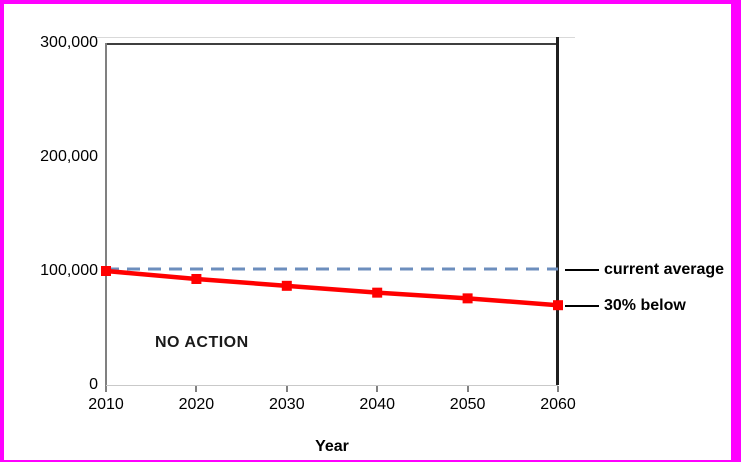  What do you see at coordinates (69, 156) in the screenshot?
I see `y-tick-label: 200,000` at bounding box center [69, 156].